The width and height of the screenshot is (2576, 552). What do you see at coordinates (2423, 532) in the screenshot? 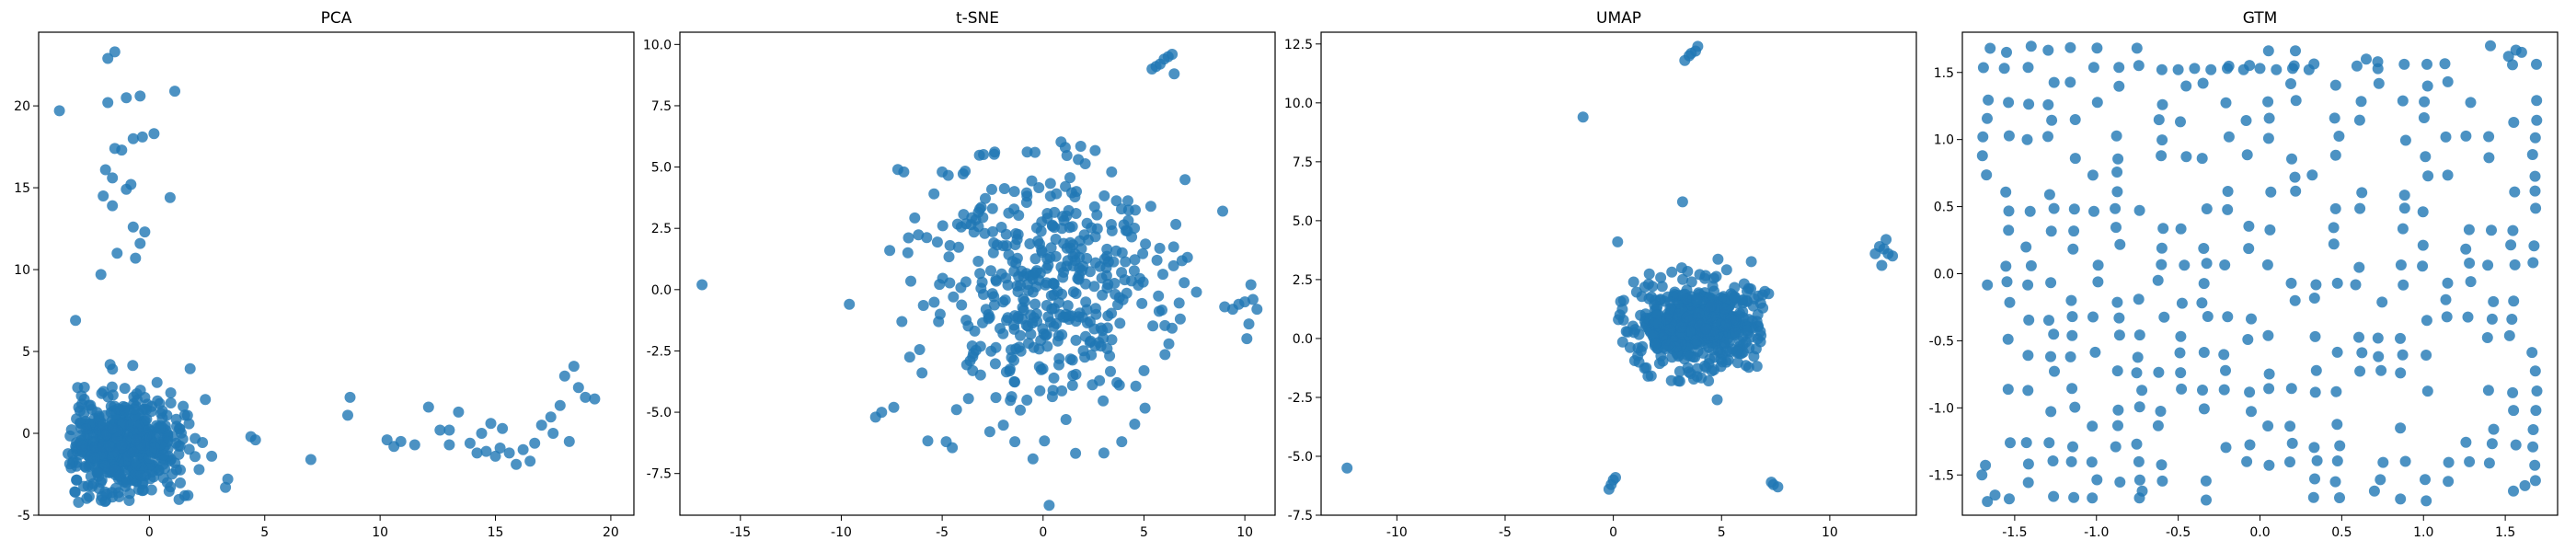
I see `x-tick-label: 1.0` at bounding box center [2423, 532].